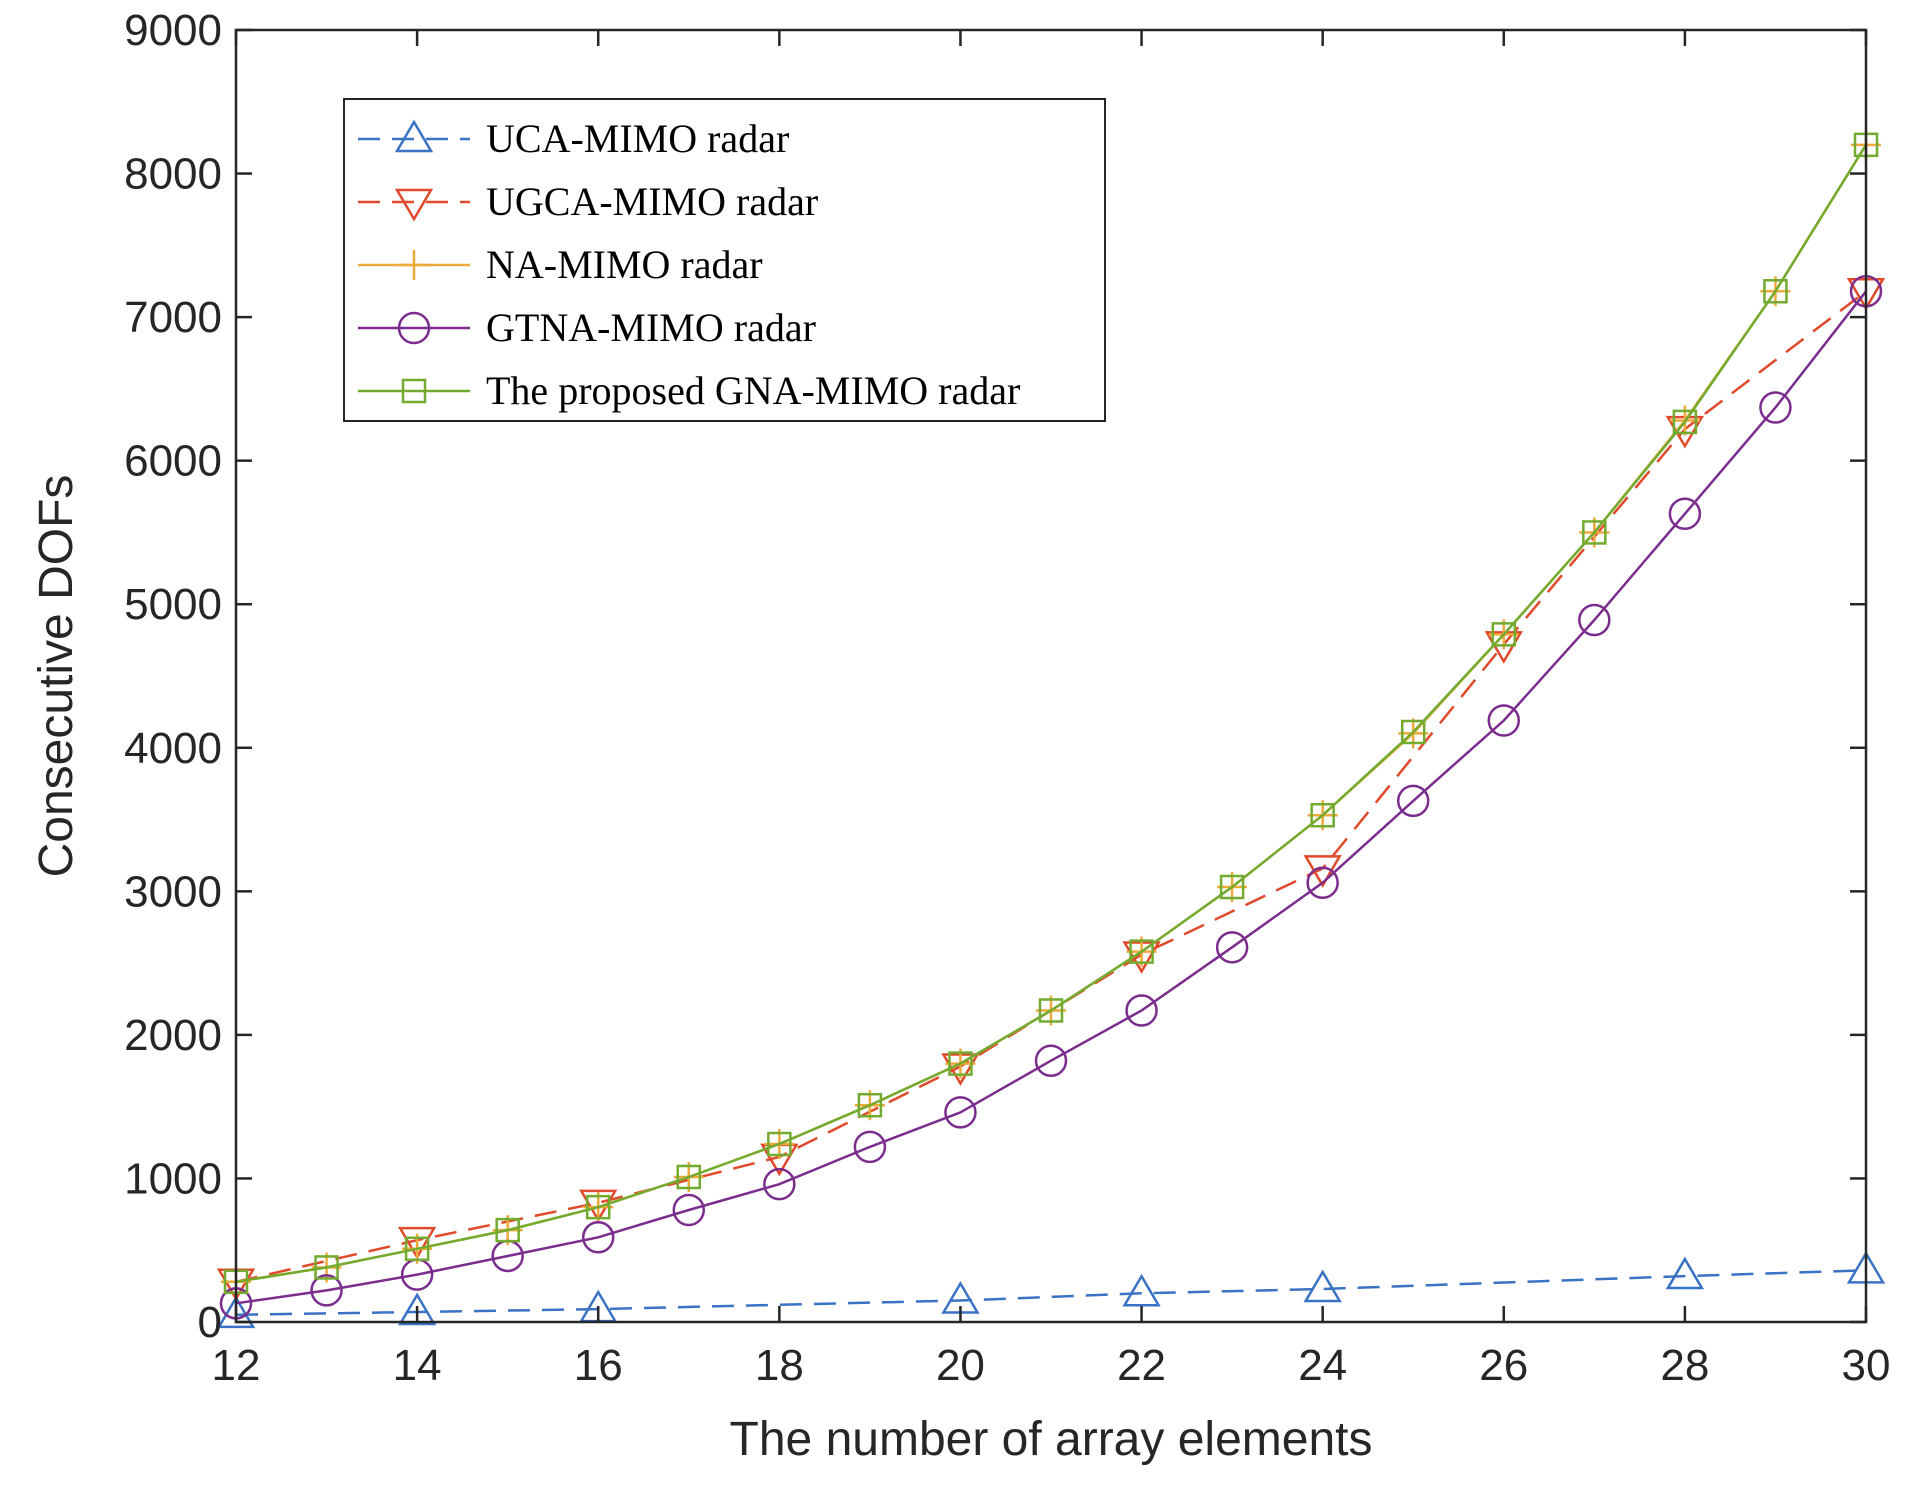 Image resolution: width=1911 pixels, height=1494 pixels. Describe the element at coordinates (210, 1322) in the screenshot. I see `y-tick-label: 0` at that location.